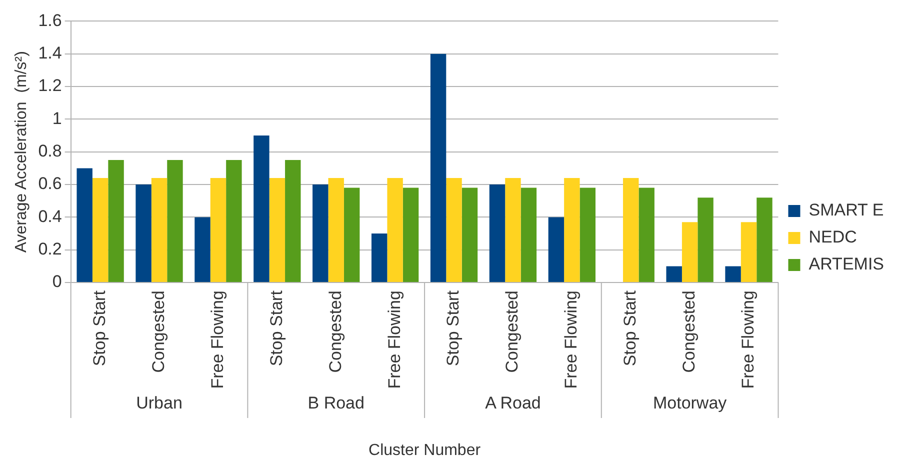  I want to click on legend-label: ARTEMIS, so click(846, 264).